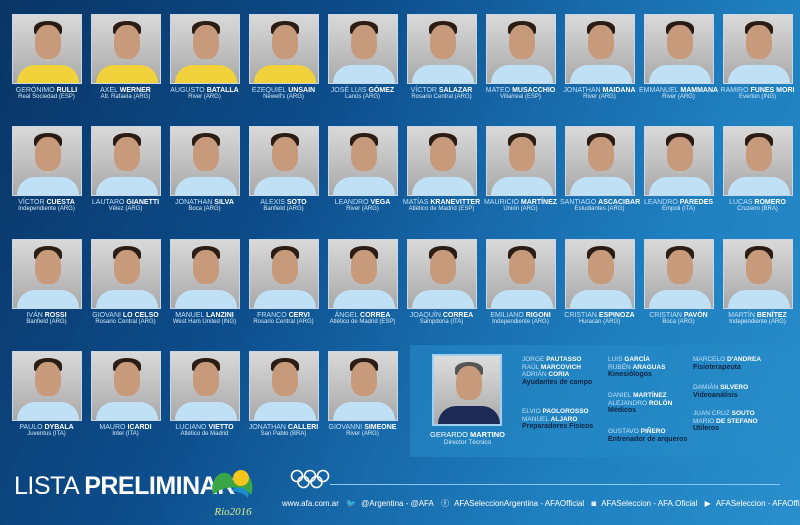 The image size is (800, 525). Describe the element at coordinates (707, 503) in the screenshot. I see `youtube-icon: ▶` at that location.